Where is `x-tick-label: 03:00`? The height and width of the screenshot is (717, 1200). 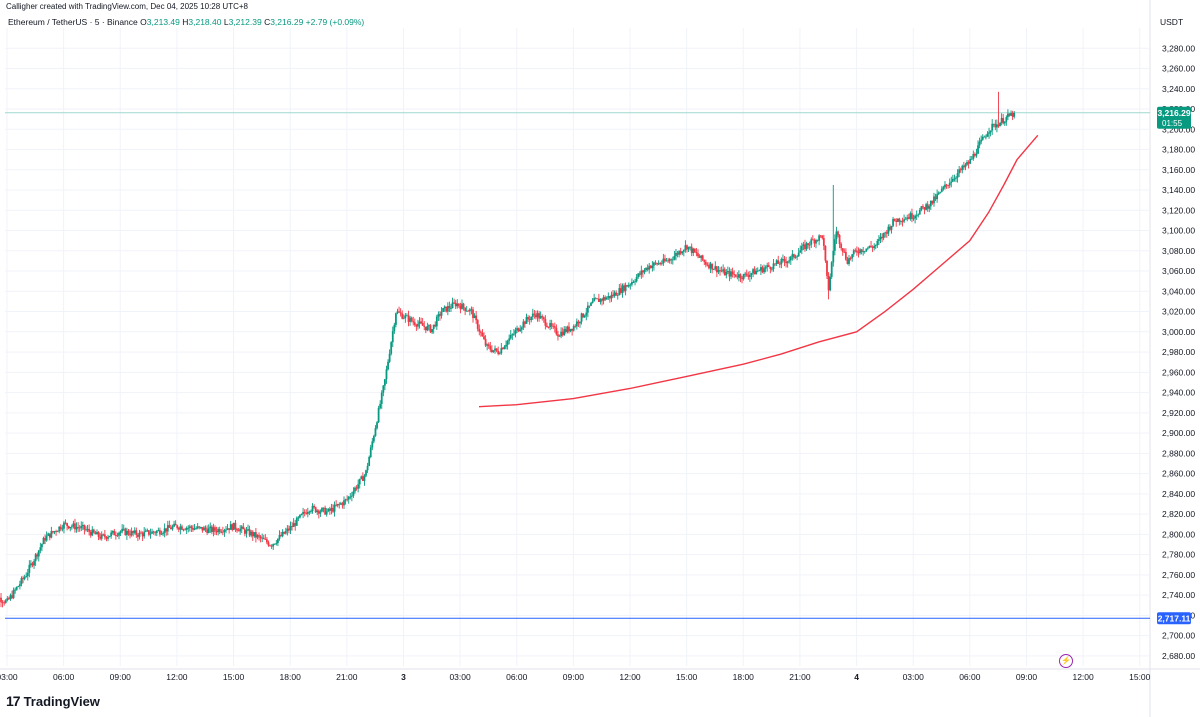
x-tick-label: 03:00 is located at coordinates (460, 677).